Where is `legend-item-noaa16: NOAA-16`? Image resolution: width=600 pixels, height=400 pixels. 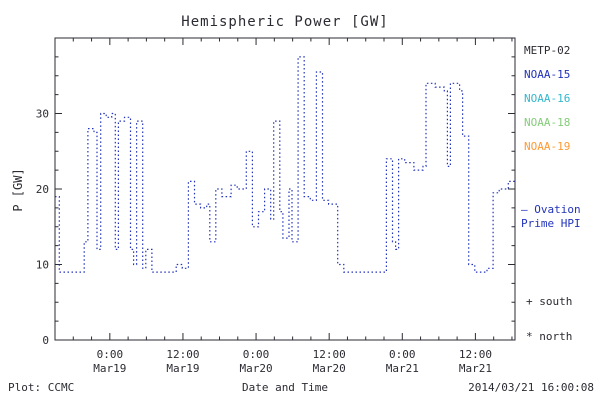 legend-item-noaa16: NOAA-16 is located at coordinates (547, 98).